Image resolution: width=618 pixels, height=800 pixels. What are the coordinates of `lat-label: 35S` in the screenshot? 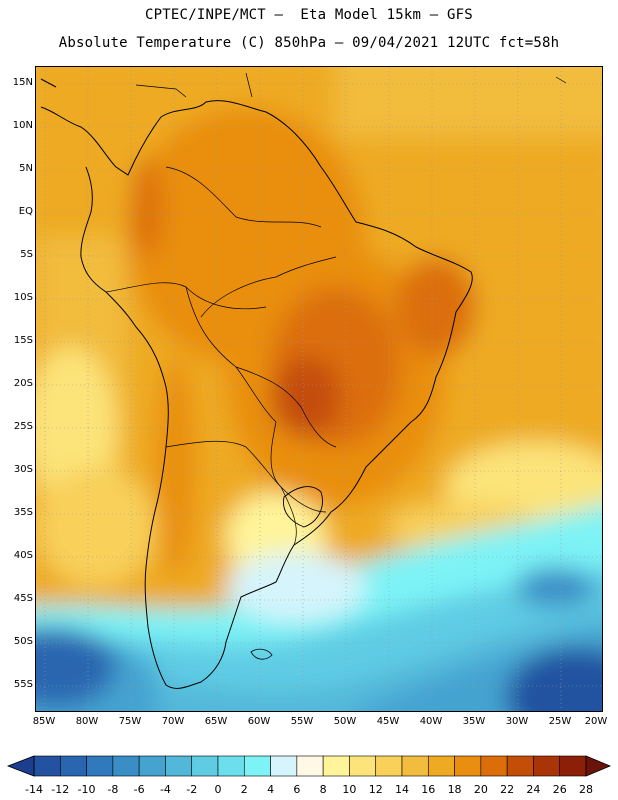 It's located at (23, 512).